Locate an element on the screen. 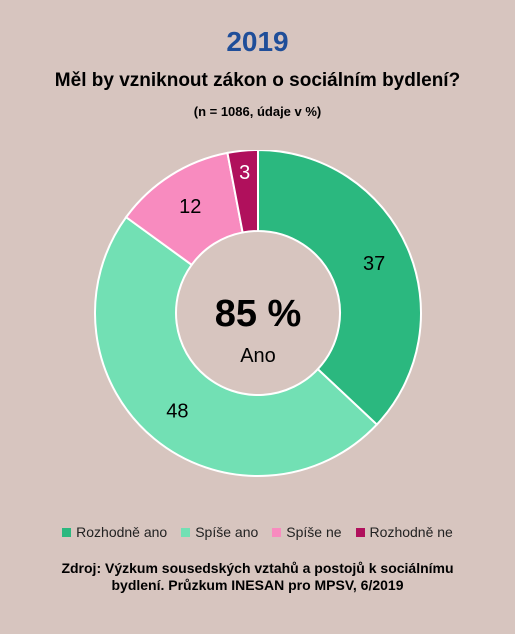 Image resolution: width=515 pixels, height=634 pixels. legend-item-rozhodne-ne: Rozhodně ne is located at coordinates (404, 532).